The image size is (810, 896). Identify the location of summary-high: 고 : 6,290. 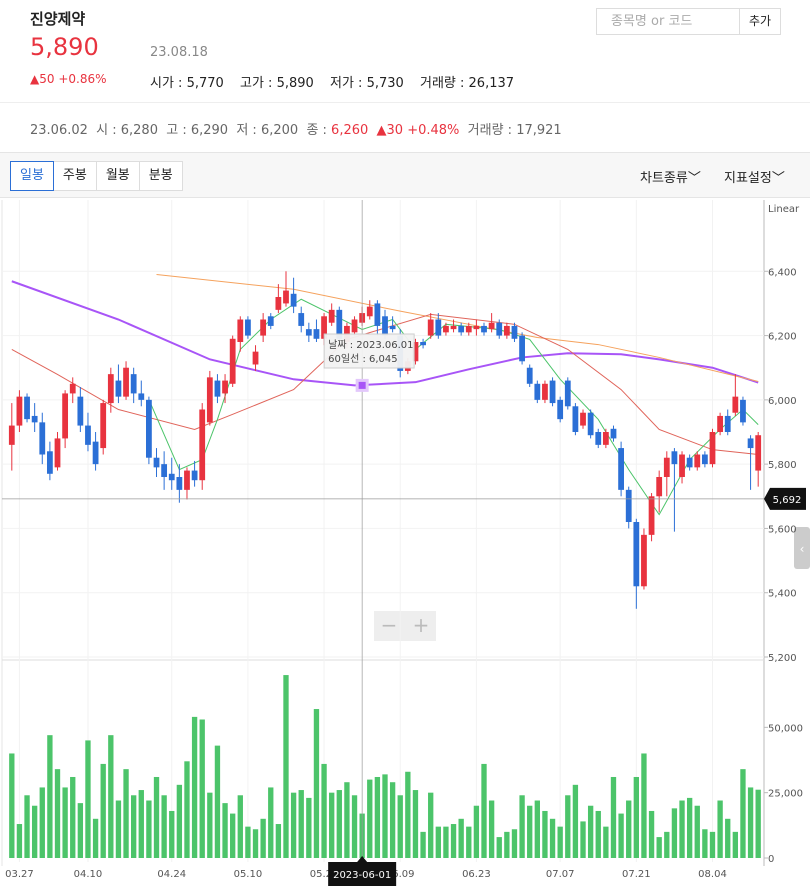
(197, 130).